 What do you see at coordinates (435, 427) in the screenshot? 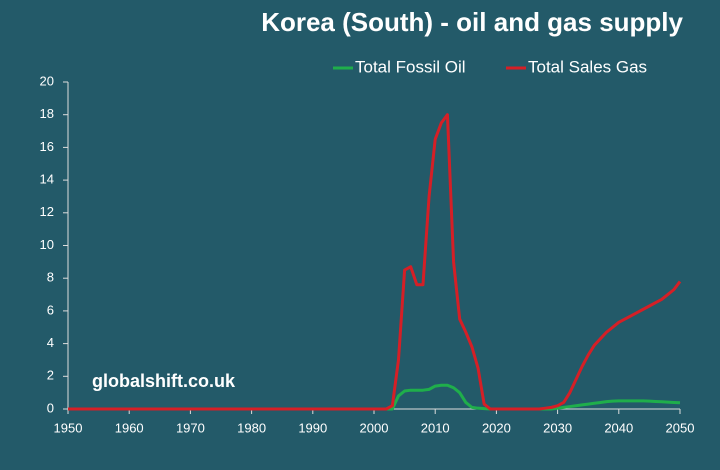
I see `x-tick-label: 2010` at bounding box center [435, 427].